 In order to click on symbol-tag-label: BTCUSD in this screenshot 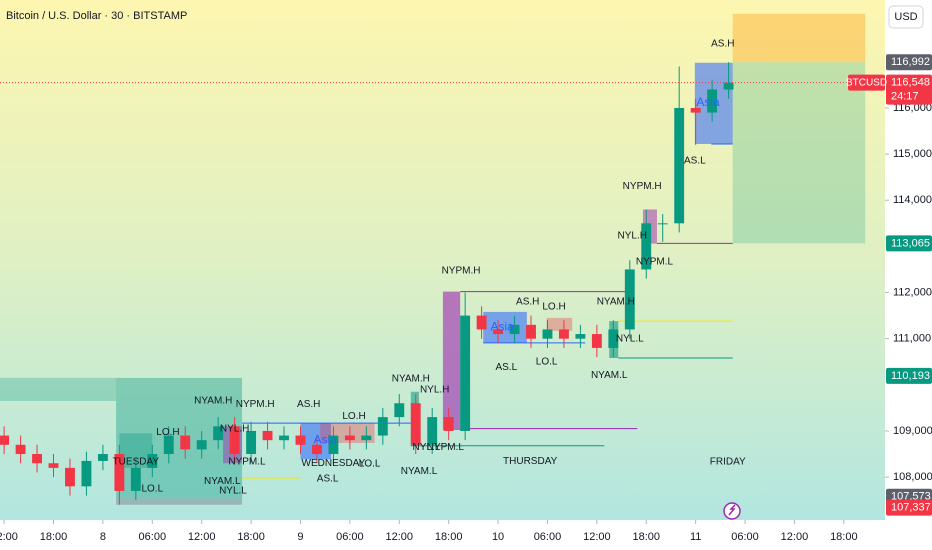, I will do `click(866, 82)`.